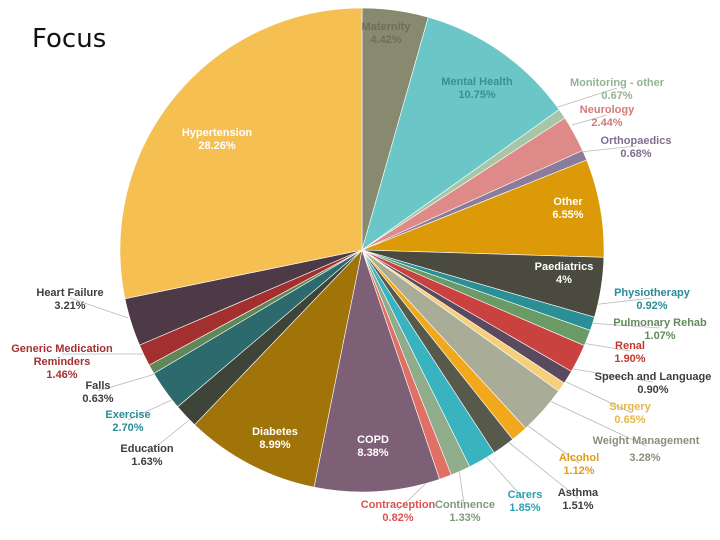 The width and height of the screenshot is (720, 540). What do you see at coordinates (130, 381) in the screenshot?
I see `leader-line-falls` at bounding box center [130, 381].